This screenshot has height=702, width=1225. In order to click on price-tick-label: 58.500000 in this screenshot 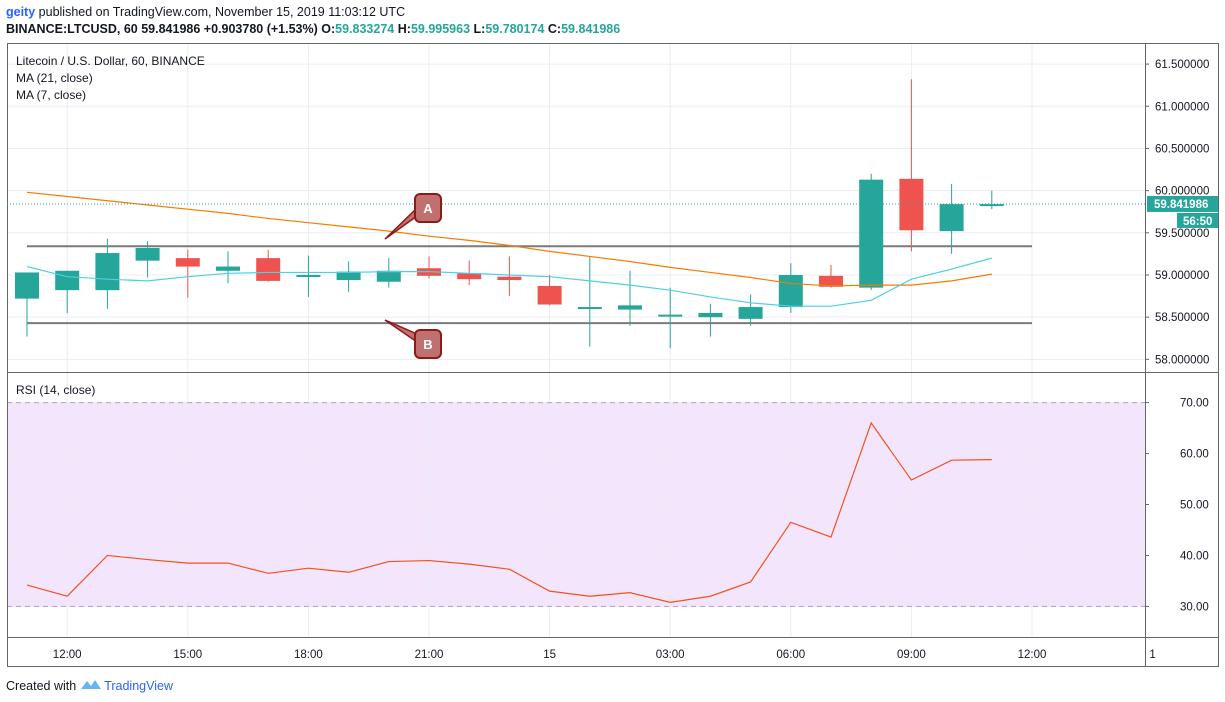, I will do `click(1182, 318)`.